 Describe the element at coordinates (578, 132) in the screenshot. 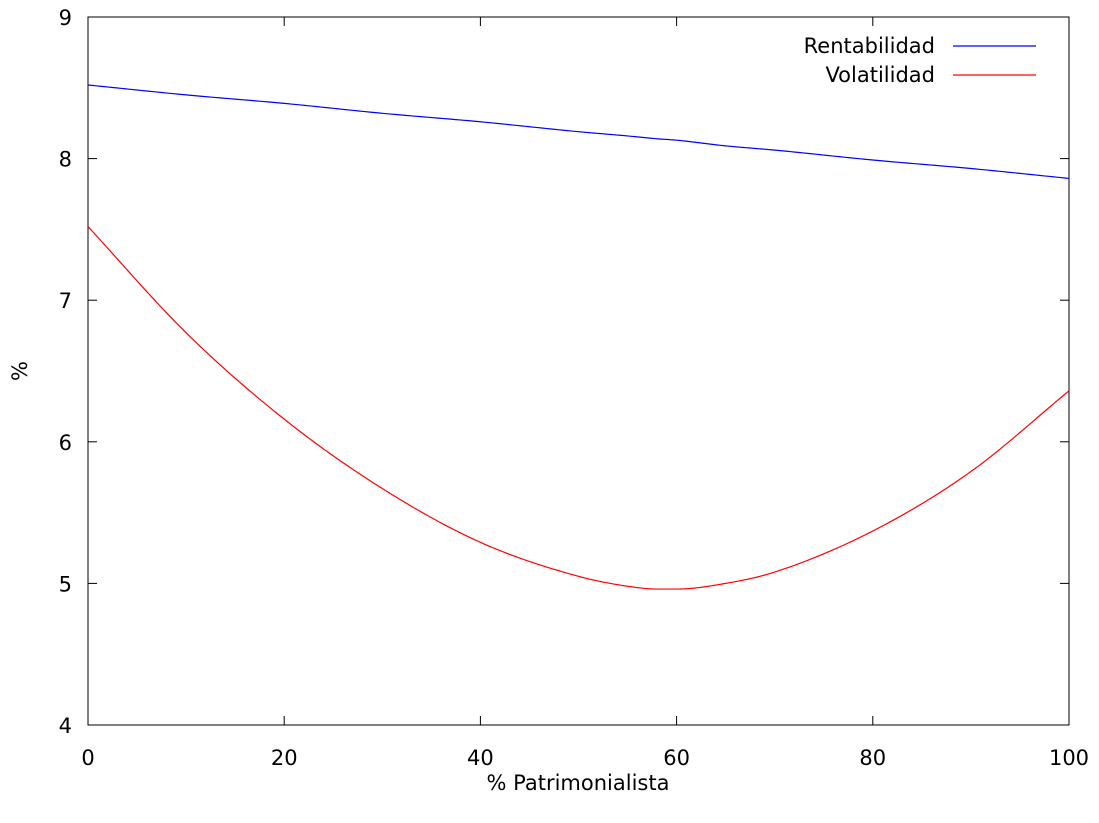

I see `series-line-rentabilidad` at that location.